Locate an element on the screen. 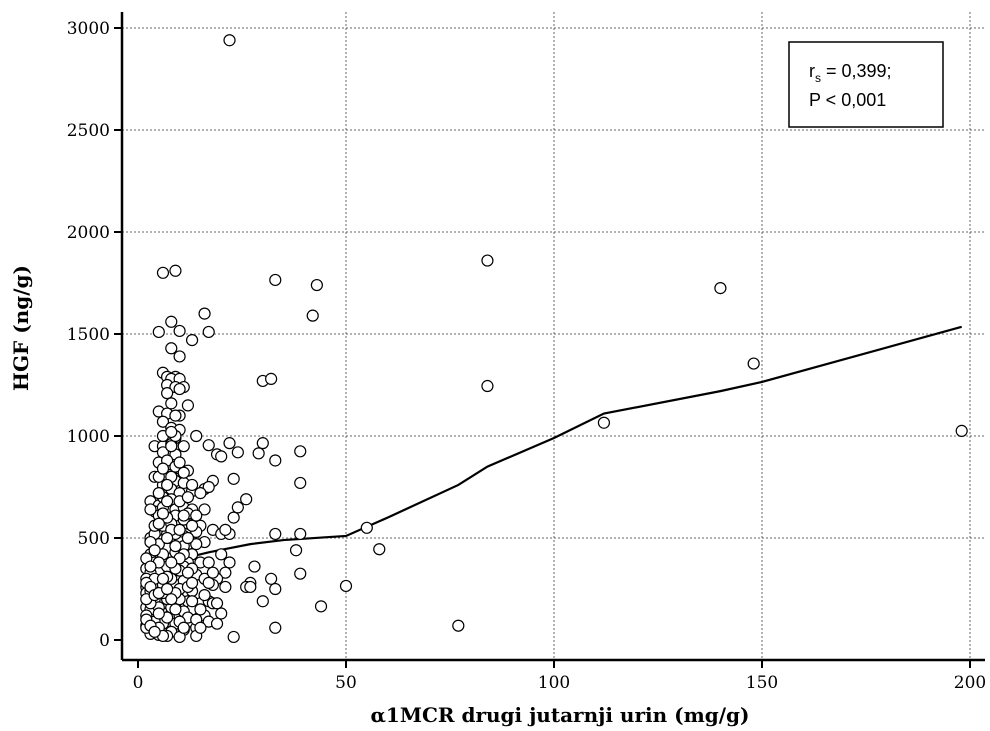 Image resolution: width=990 pixels, height=731 pixels. annotation-subscript: s is located at coordinates (818, 78).